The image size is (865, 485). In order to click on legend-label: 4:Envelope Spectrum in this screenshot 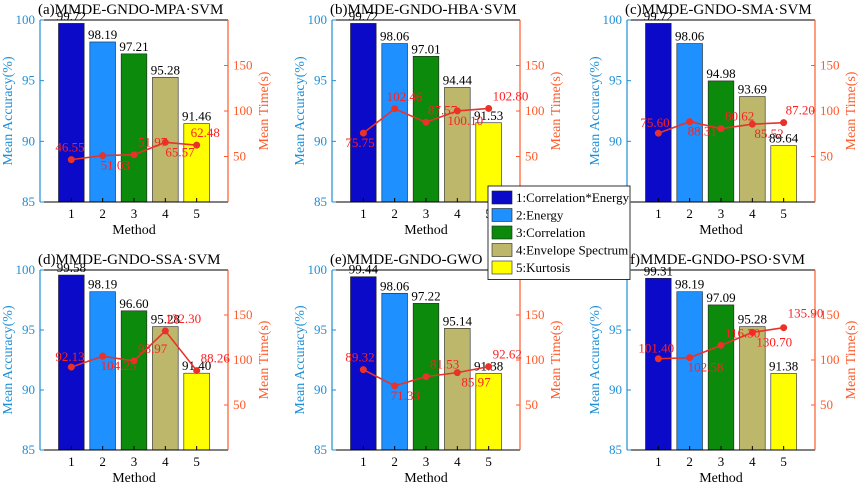, I will do `click(572, 250)`.